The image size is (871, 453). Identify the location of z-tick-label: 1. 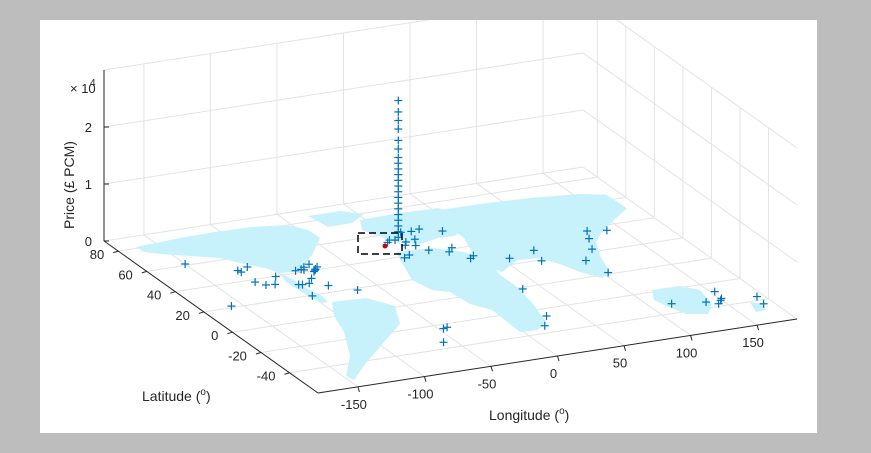
(88, 184).